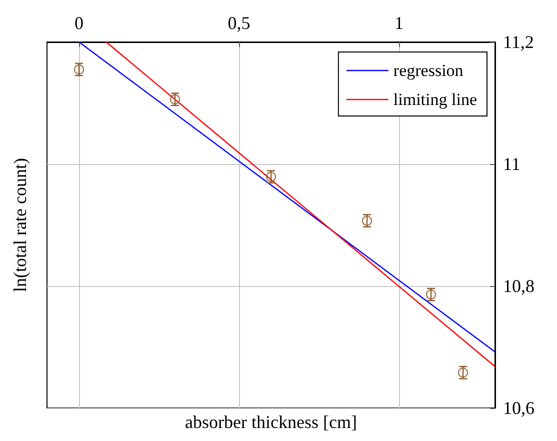 Image resolution: width=557 pixels, height=441 pixels. Describe the element at coordinates (79, 23) in the screenshot. I see `x-tick-label: 0` at that location.